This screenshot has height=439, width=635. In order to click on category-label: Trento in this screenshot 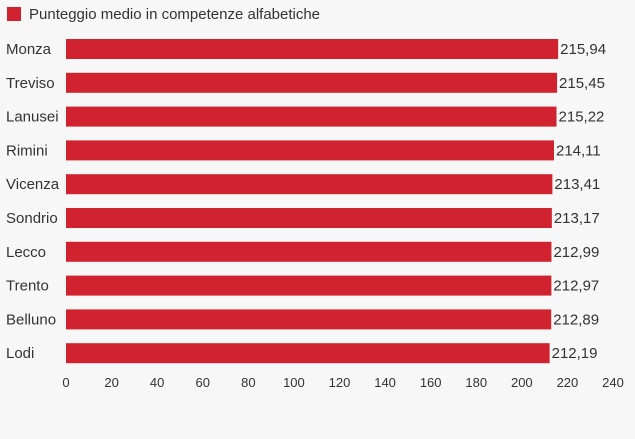, I will do `click(27, 286)`.